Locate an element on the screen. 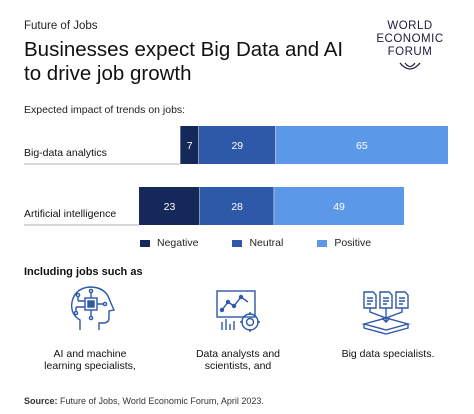 This screenshot has height=414, width=474. legend-label-negative: Negative is located at coordinates (178, 243).